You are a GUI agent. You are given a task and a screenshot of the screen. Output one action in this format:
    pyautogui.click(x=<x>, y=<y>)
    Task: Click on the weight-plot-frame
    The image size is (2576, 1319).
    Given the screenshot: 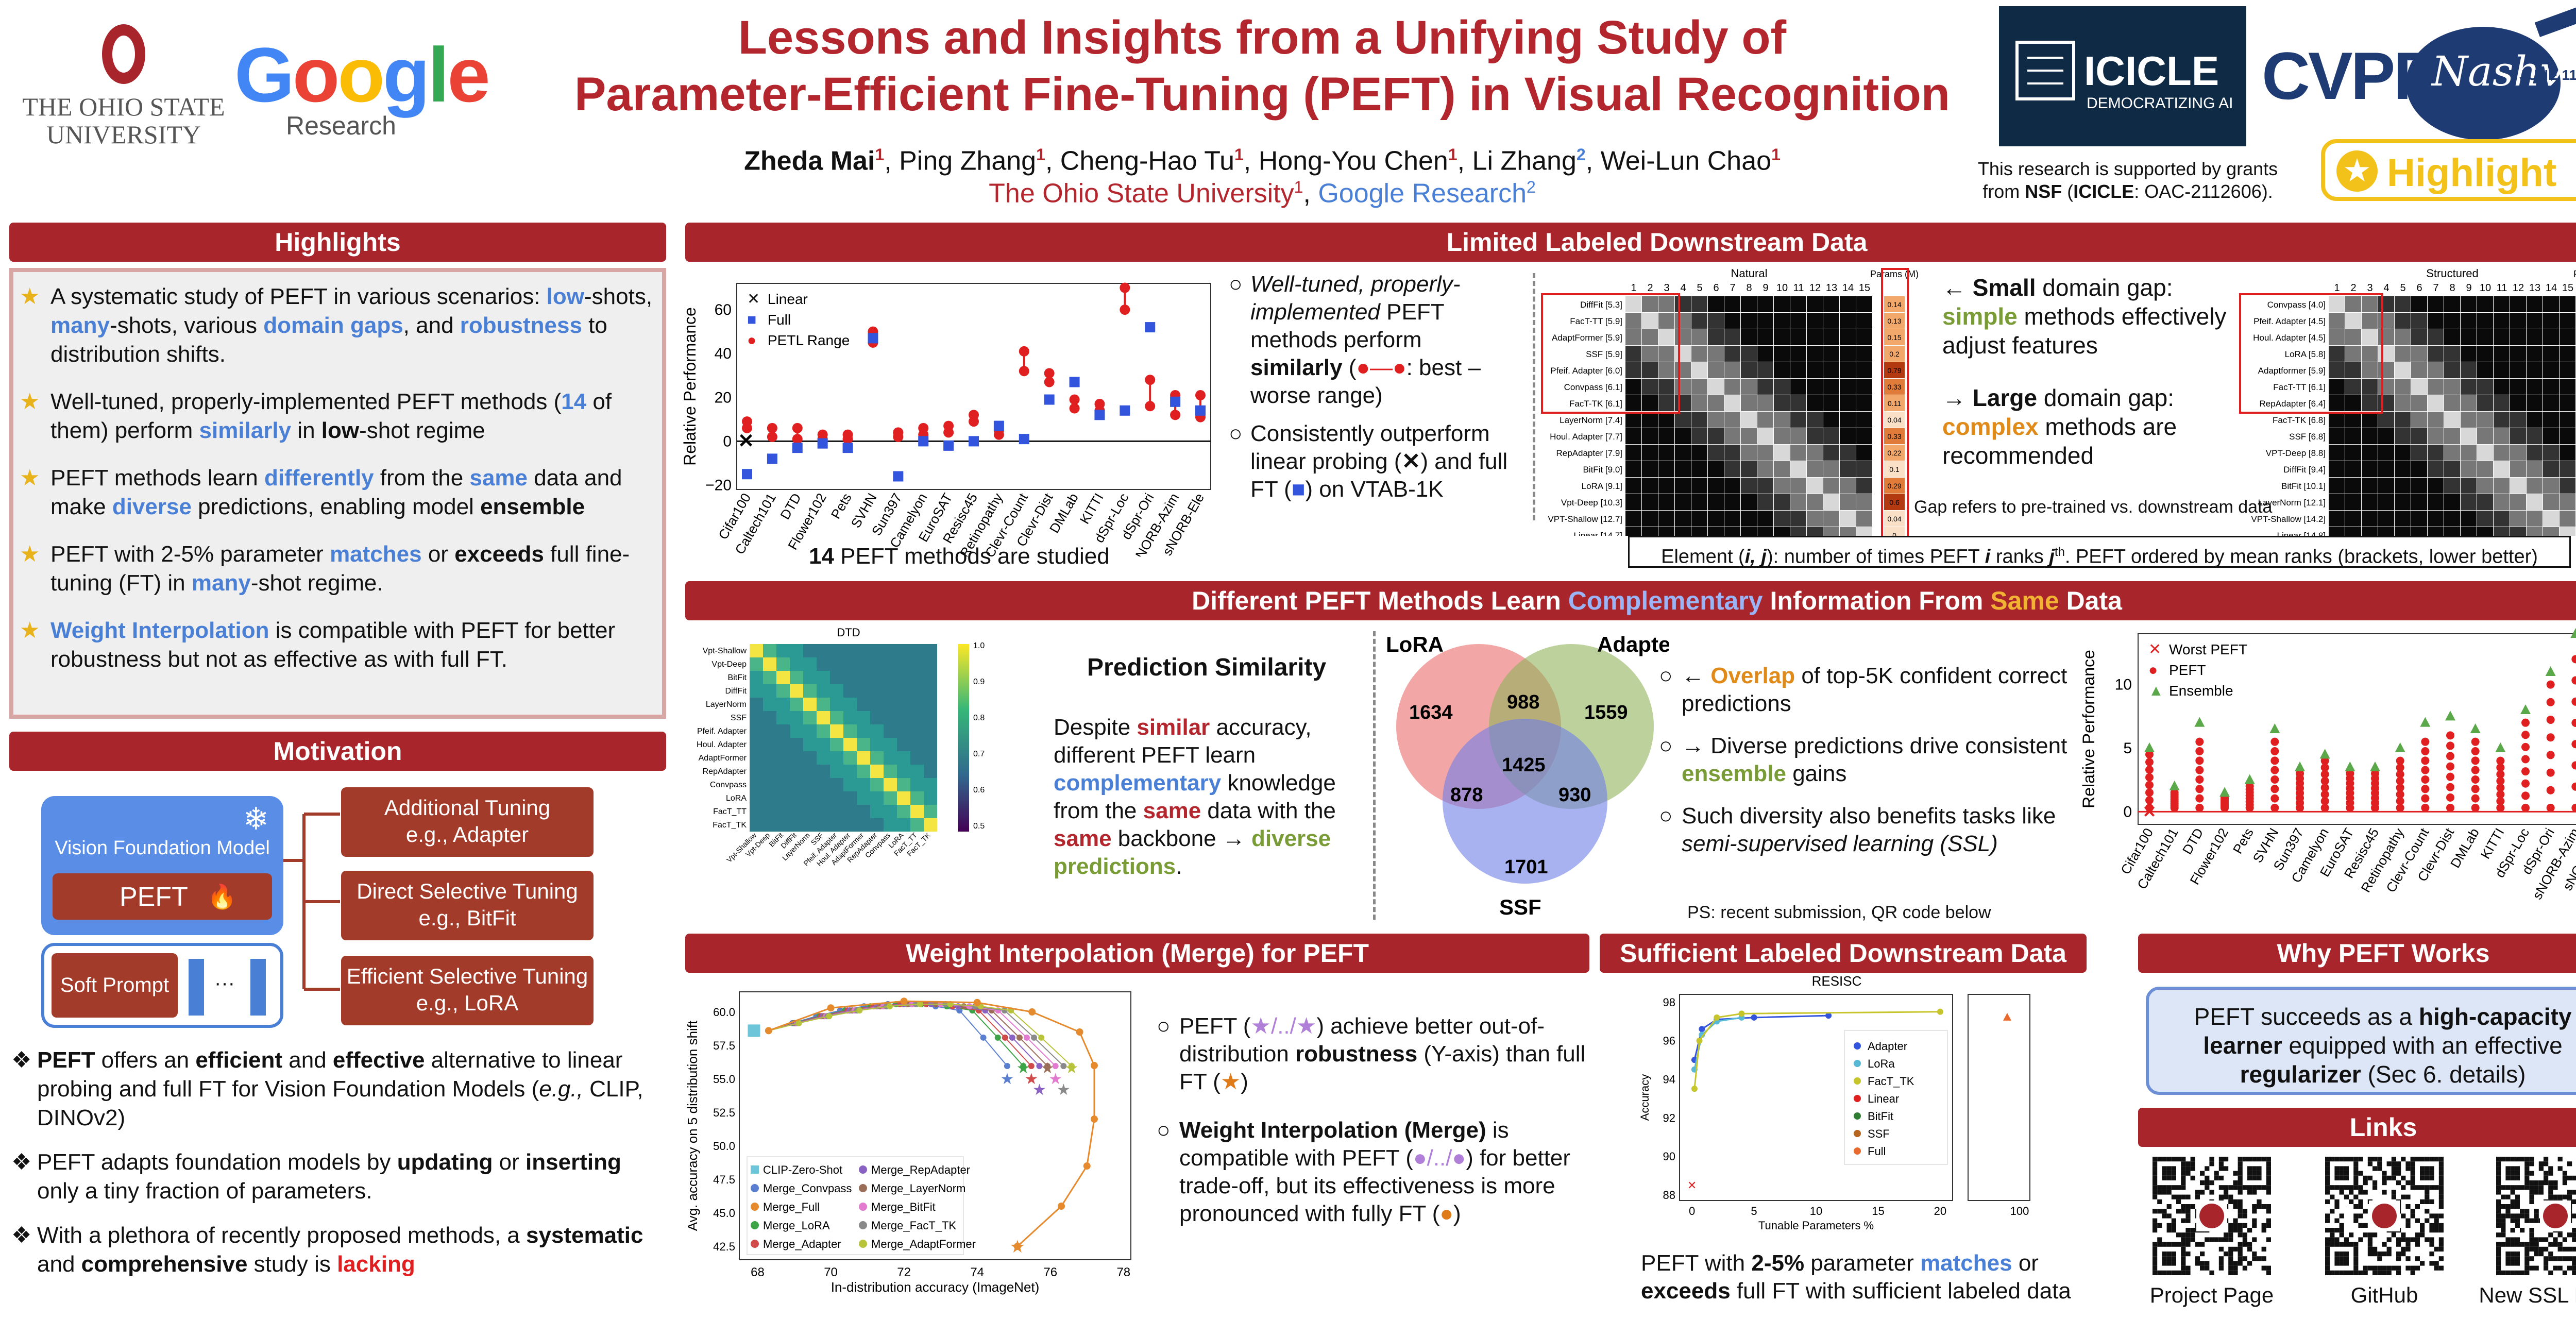 What is the action you would take?
    pyautogui.click(x=935, y=1126)
    